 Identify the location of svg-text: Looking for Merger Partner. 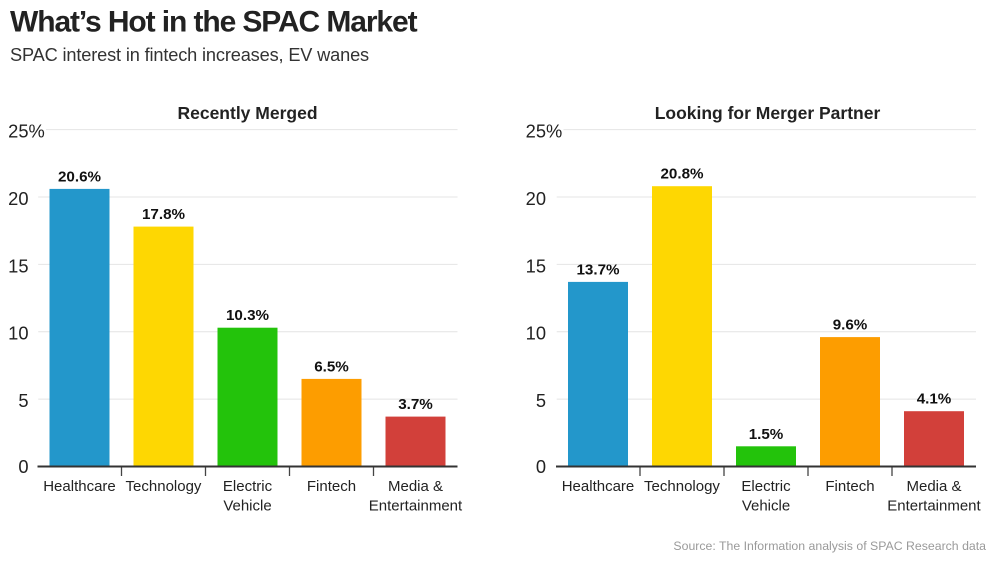
(768, 113).